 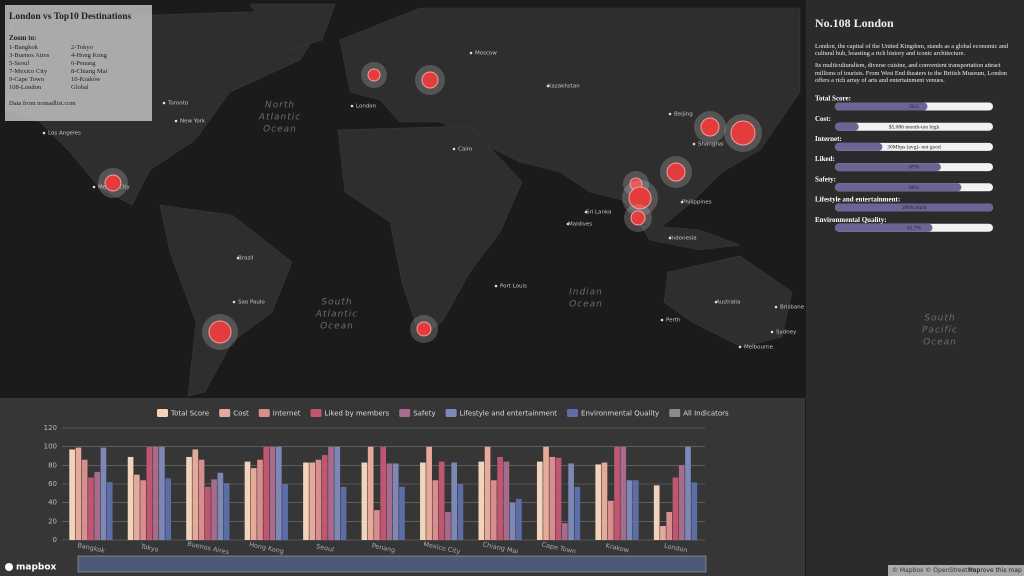 I want to click on legend-label: Safety, so click(x=424, y=414).